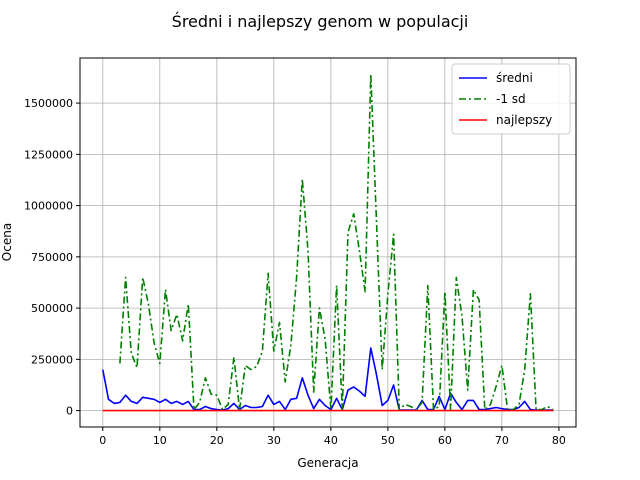 The height and width of the screenshot is (480, 640). Describe the element at coordinates (52, 308) in the screenshot. I see `y-tick-label: 500000` at that location.